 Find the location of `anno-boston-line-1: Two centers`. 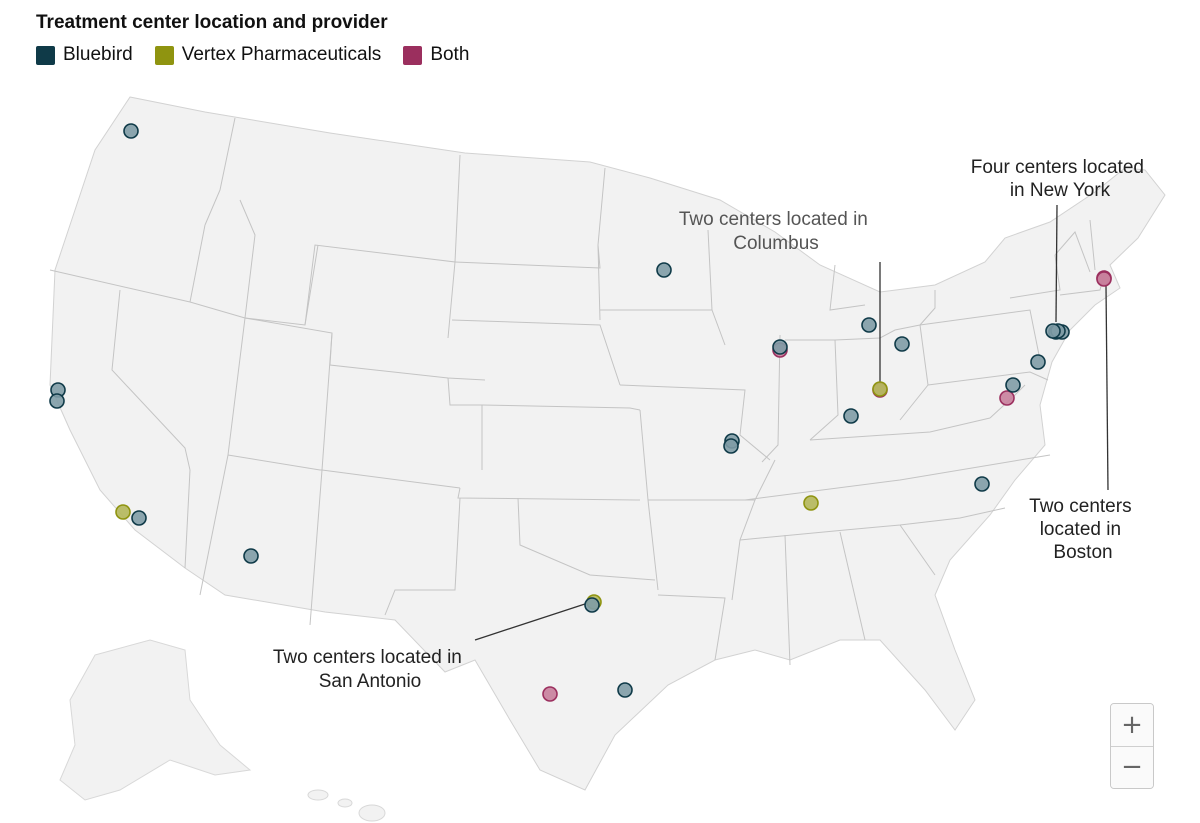

anno-boston-line-1: Two centers is located at coordinates (1080, 506).